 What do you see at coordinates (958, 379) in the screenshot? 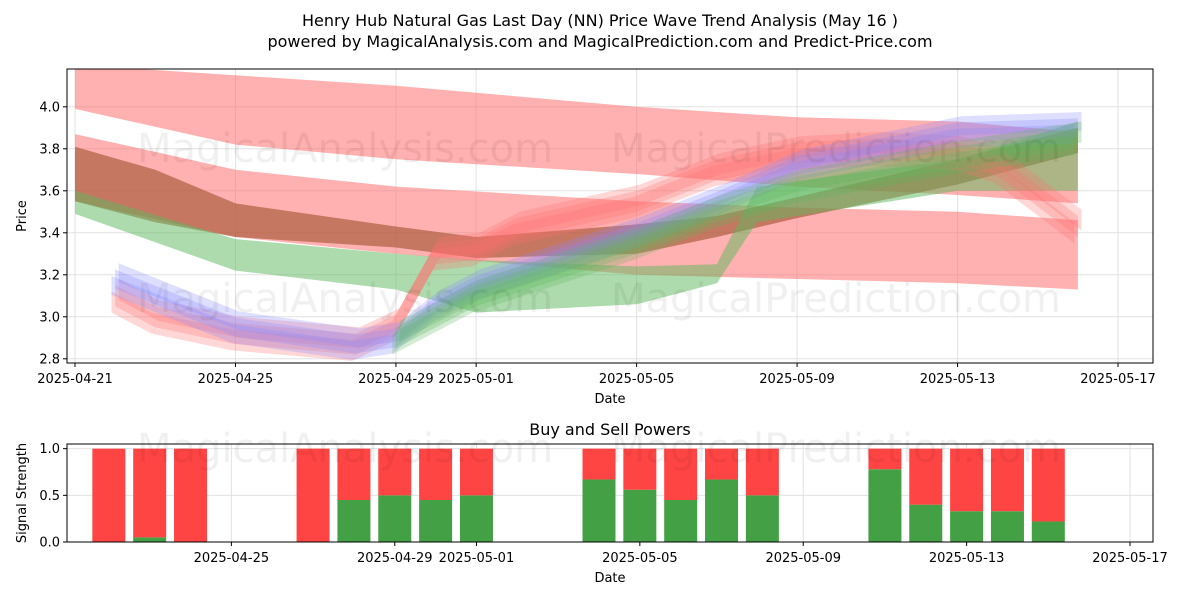
I see `price-x-tick-label: 2025-05-13` at bounding box center [958, 379].